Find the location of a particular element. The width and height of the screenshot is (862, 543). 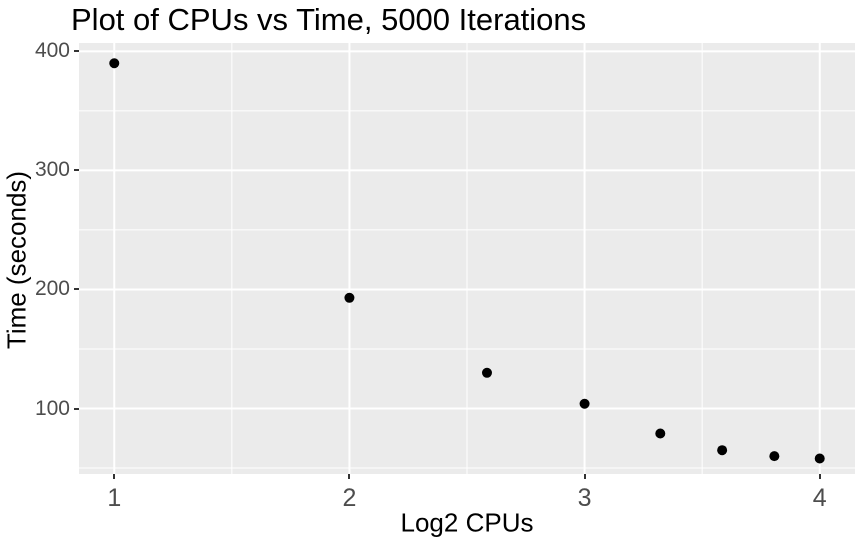

y-tick-label: 400 is located at coordinates (52, 51).